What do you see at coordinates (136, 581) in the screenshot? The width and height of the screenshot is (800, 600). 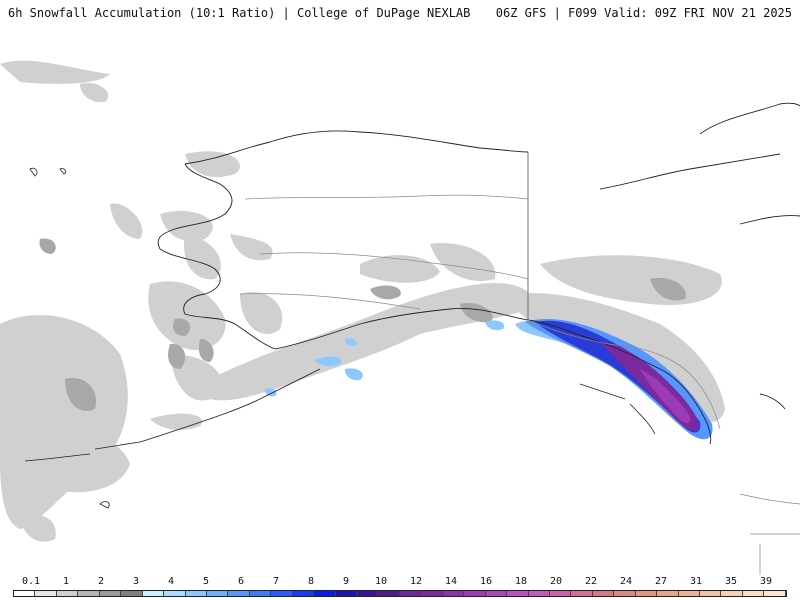 I see `legend-label: 3` at bounding box center [136, 581].